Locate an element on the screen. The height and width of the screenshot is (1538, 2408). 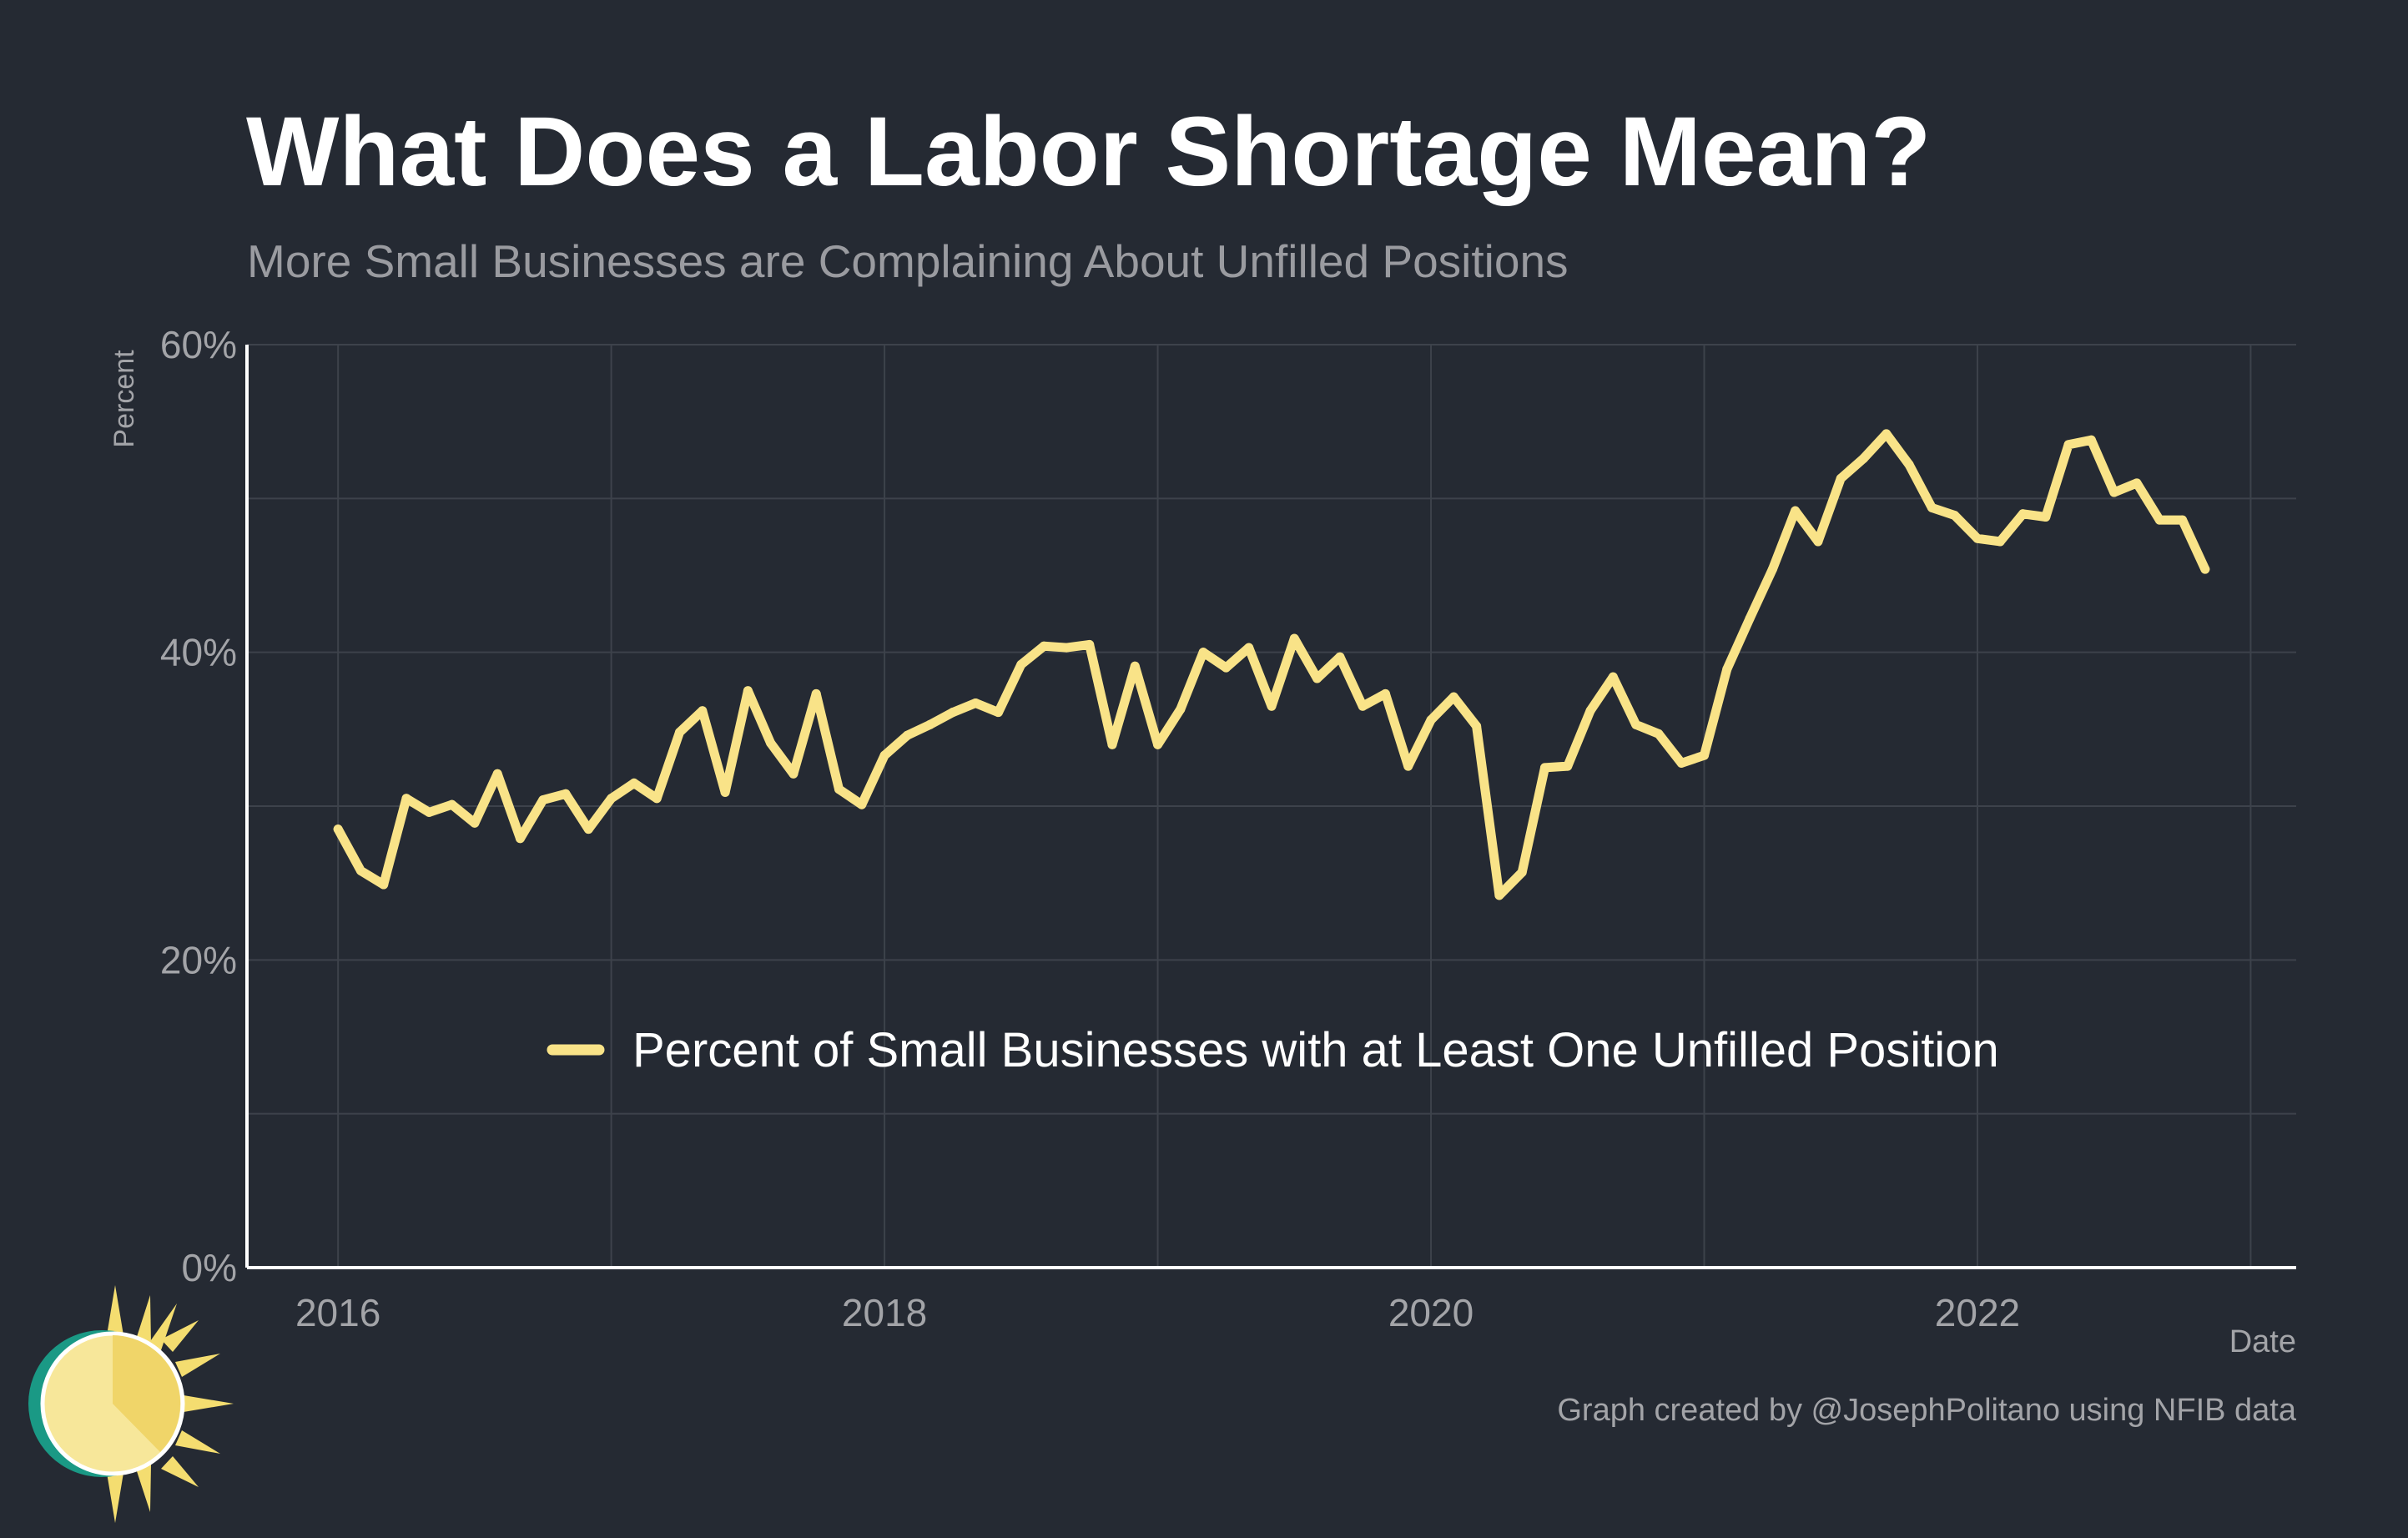
x-axis-label: Date is located at coordinates (2262, 1341).